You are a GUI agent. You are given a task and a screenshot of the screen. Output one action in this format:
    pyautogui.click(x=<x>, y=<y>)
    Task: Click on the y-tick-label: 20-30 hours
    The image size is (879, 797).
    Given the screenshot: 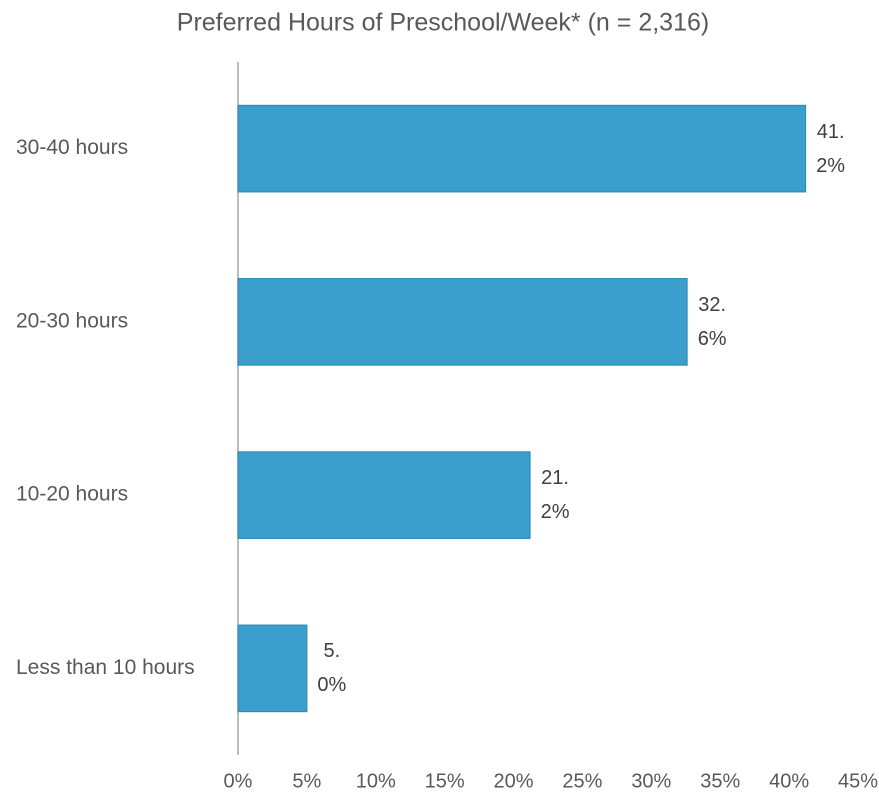 What is the action you would take?
    pyautogui.click(x=72, y=320)
    